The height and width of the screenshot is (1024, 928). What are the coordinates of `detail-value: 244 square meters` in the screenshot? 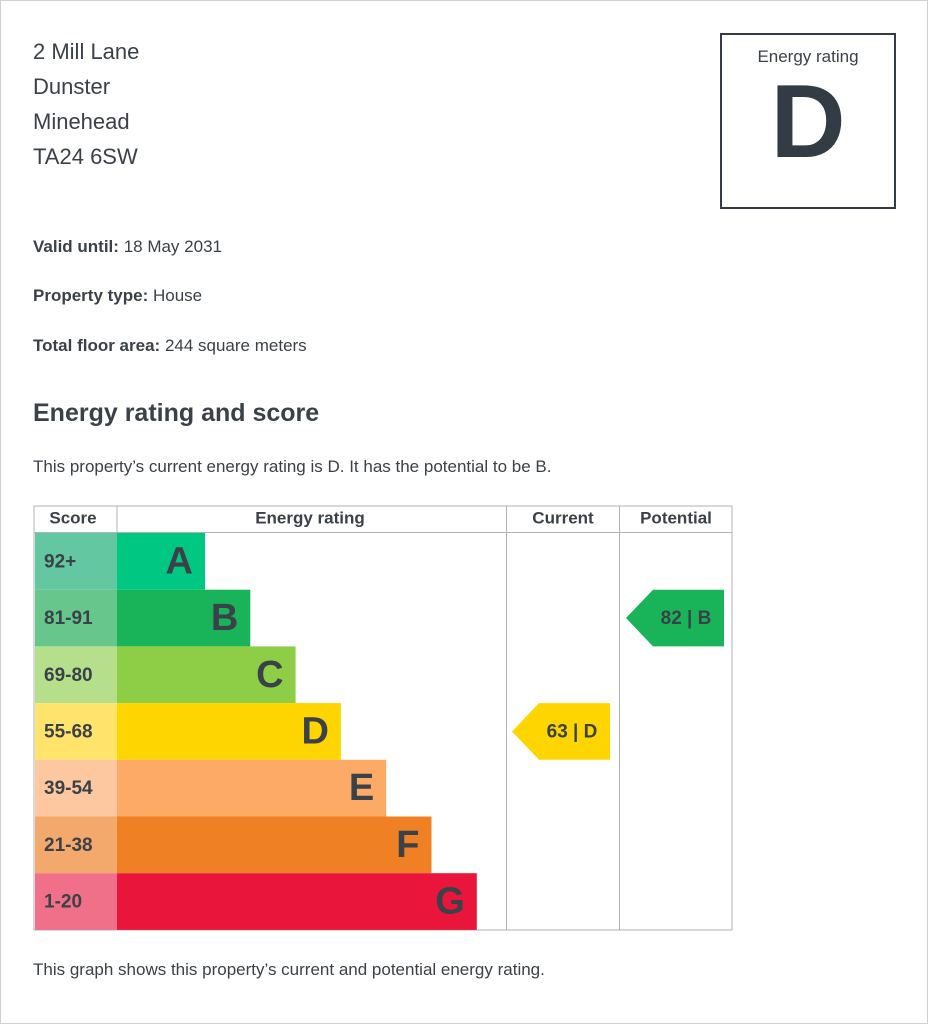 It's located at (235, 345).